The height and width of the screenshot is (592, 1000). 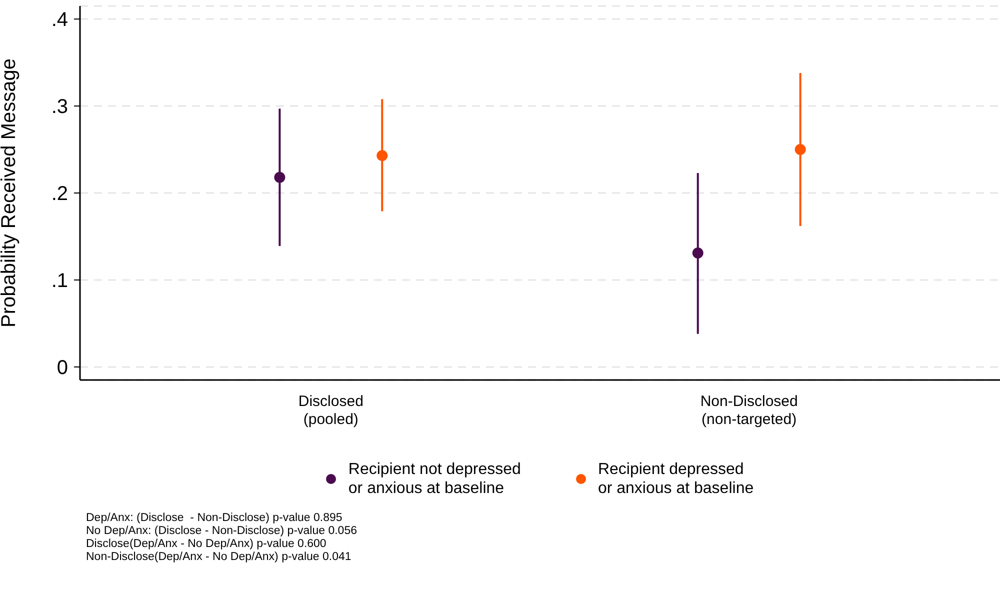 What do you see at coordinates (10, 193) in the screenshot?
I see `y-axis-title: Probability Received Message` at bounding box center [10, 193].